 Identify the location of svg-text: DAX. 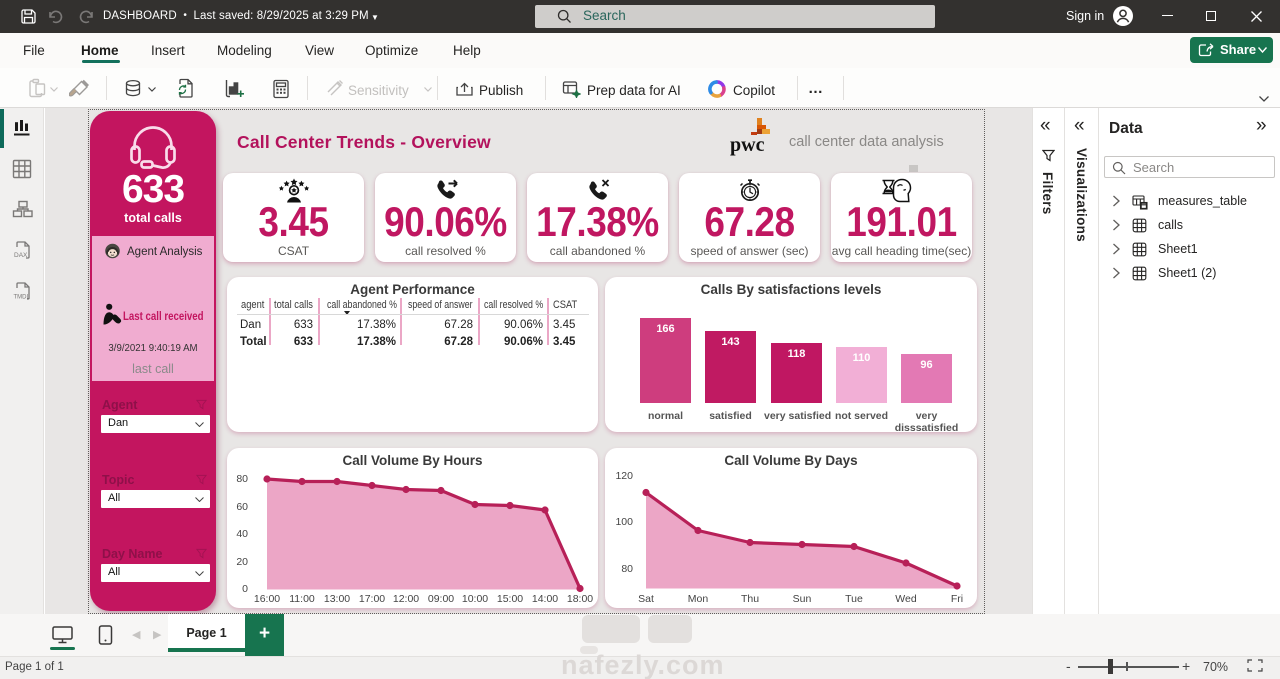
(21, 255).